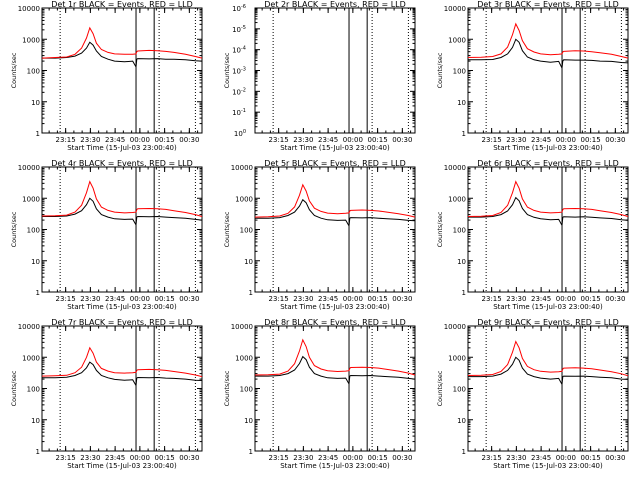 The image size is (640, 480). Describe the element at coordinates (548, 322) in the screenshot. I see `panel-title: Det 9r BLACK = Events, RED = LLD` at that location.